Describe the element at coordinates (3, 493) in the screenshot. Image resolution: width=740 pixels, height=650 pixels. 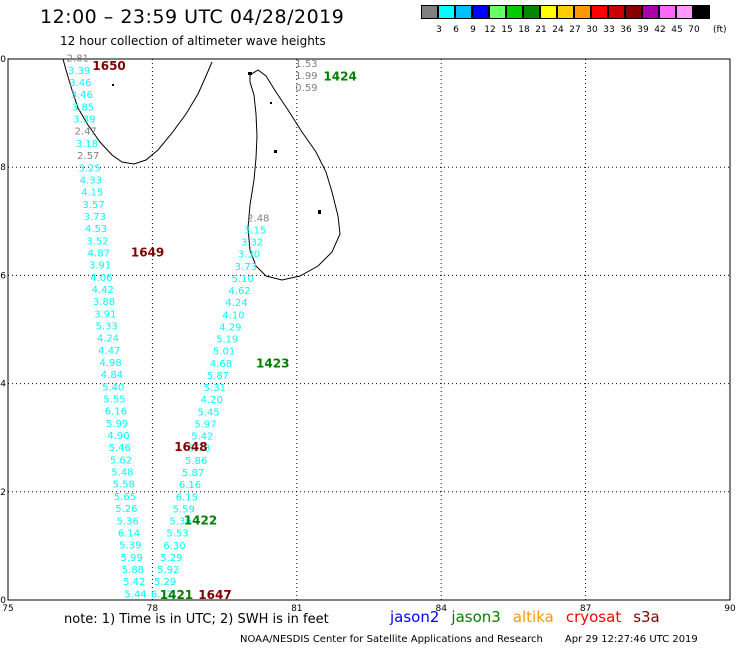
I see `lat-tick-label: 2` at that location.